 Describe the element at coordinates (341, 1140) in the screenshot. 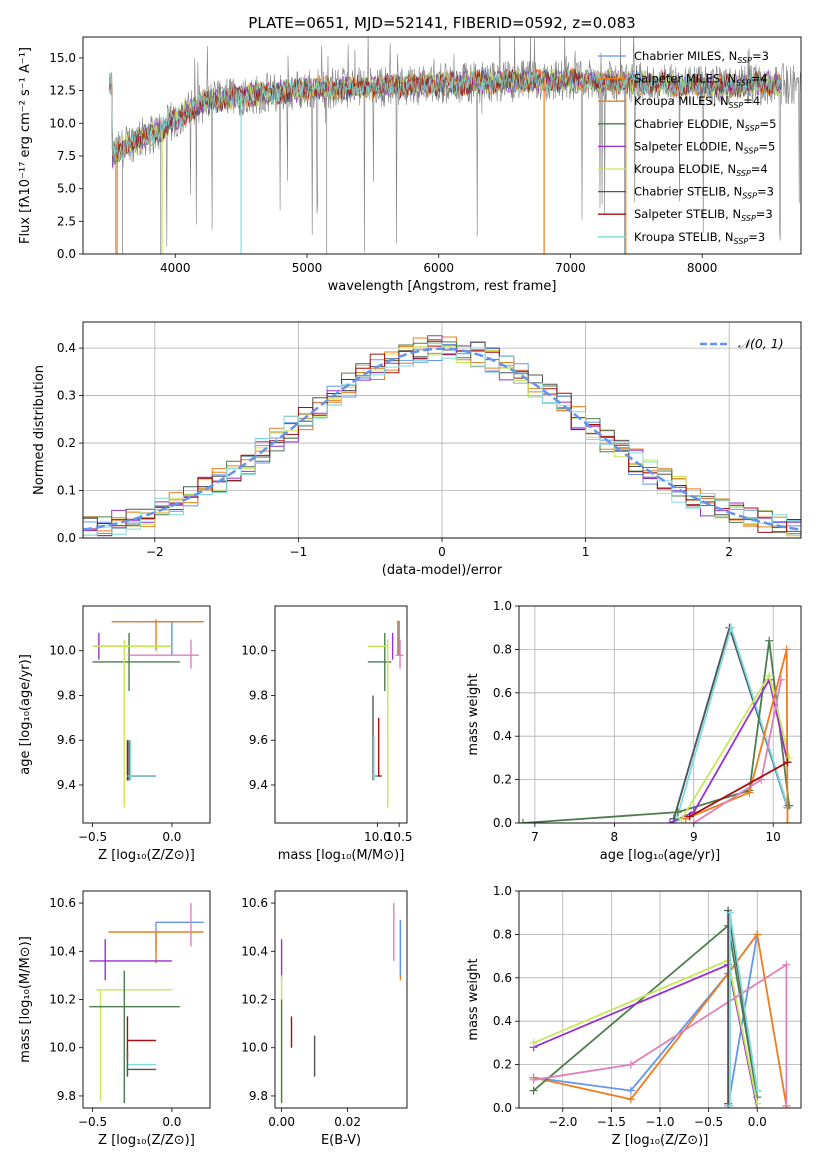

I see `x-axis-label: E(B-V)` at that location.